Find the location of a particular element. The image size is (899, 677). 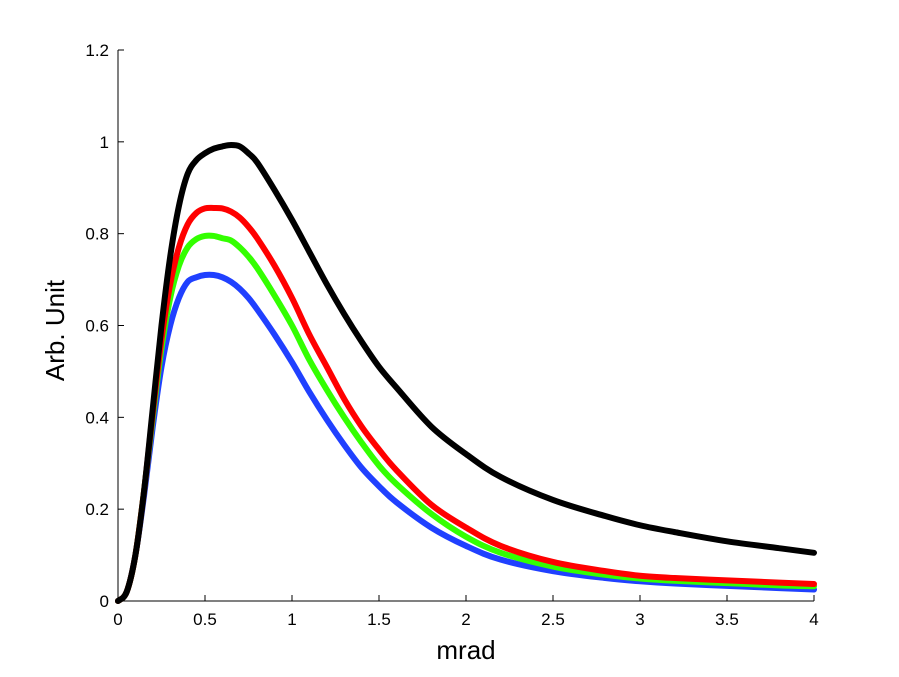

y-tick-label: 1.2 is located at coordinates (97, 50).